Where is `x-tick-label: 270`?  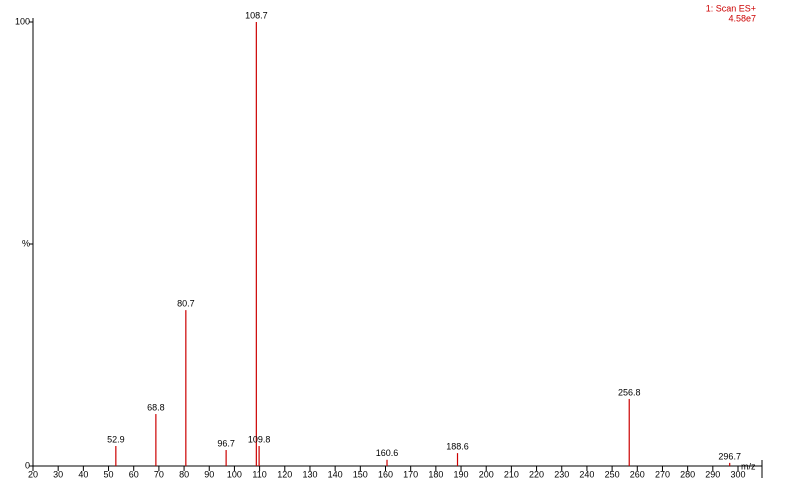
x-tick-label: 270 is located at coordinates (662, 474).